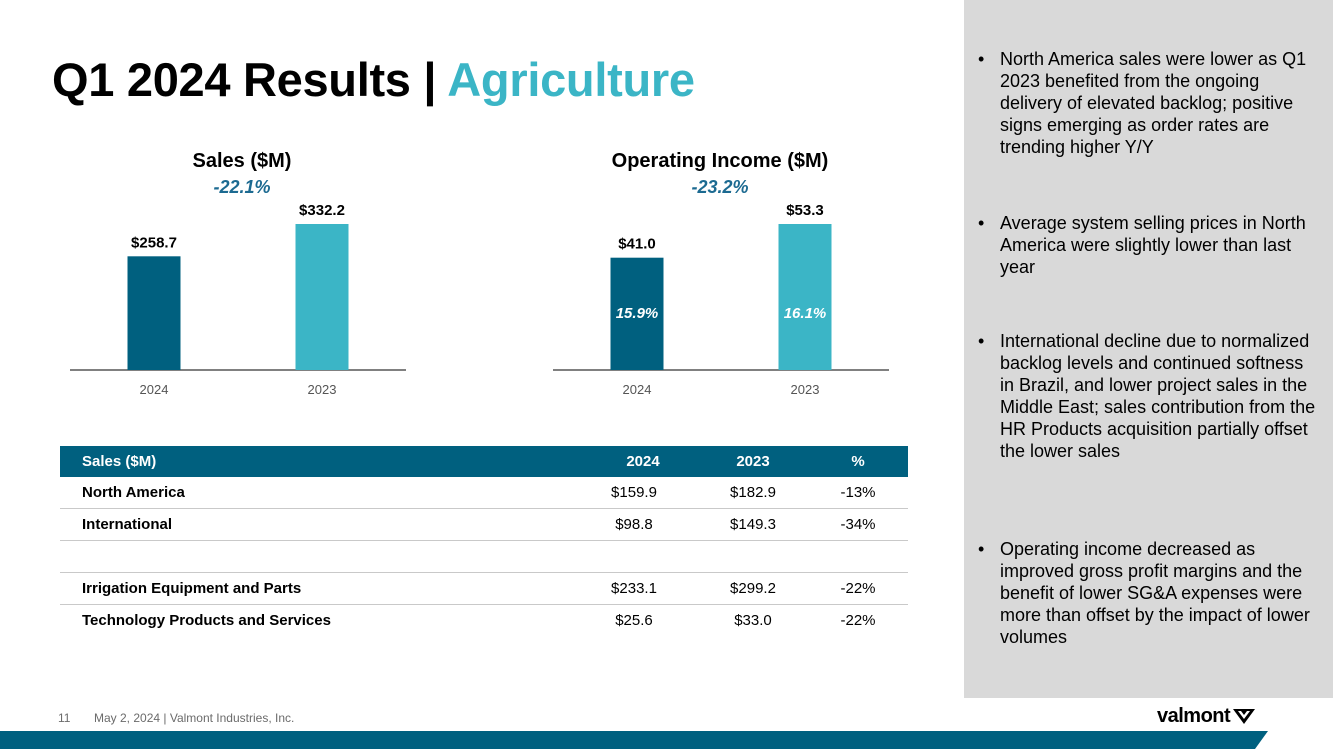 The width and height of the screenshot is (1333, 749). Describe the element at coordinates (721, 299) in the screenshot. I see `operating-income-chart: $41.0 15.9% 2024 $53.3 16.1% 2023` at that location.